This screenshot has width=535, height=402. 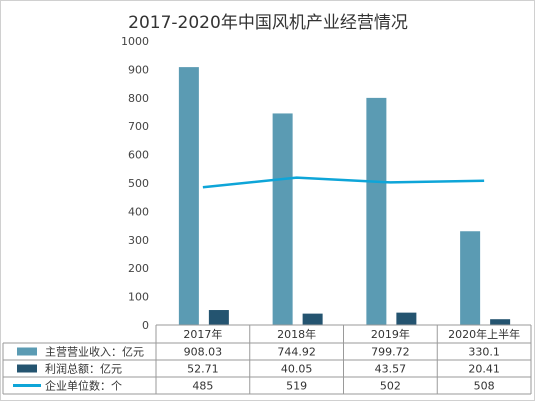 What do you see at coordinates (203, 352) in the screenshot?
I see `table-value: 908.03` at bounding box center [203, 352].